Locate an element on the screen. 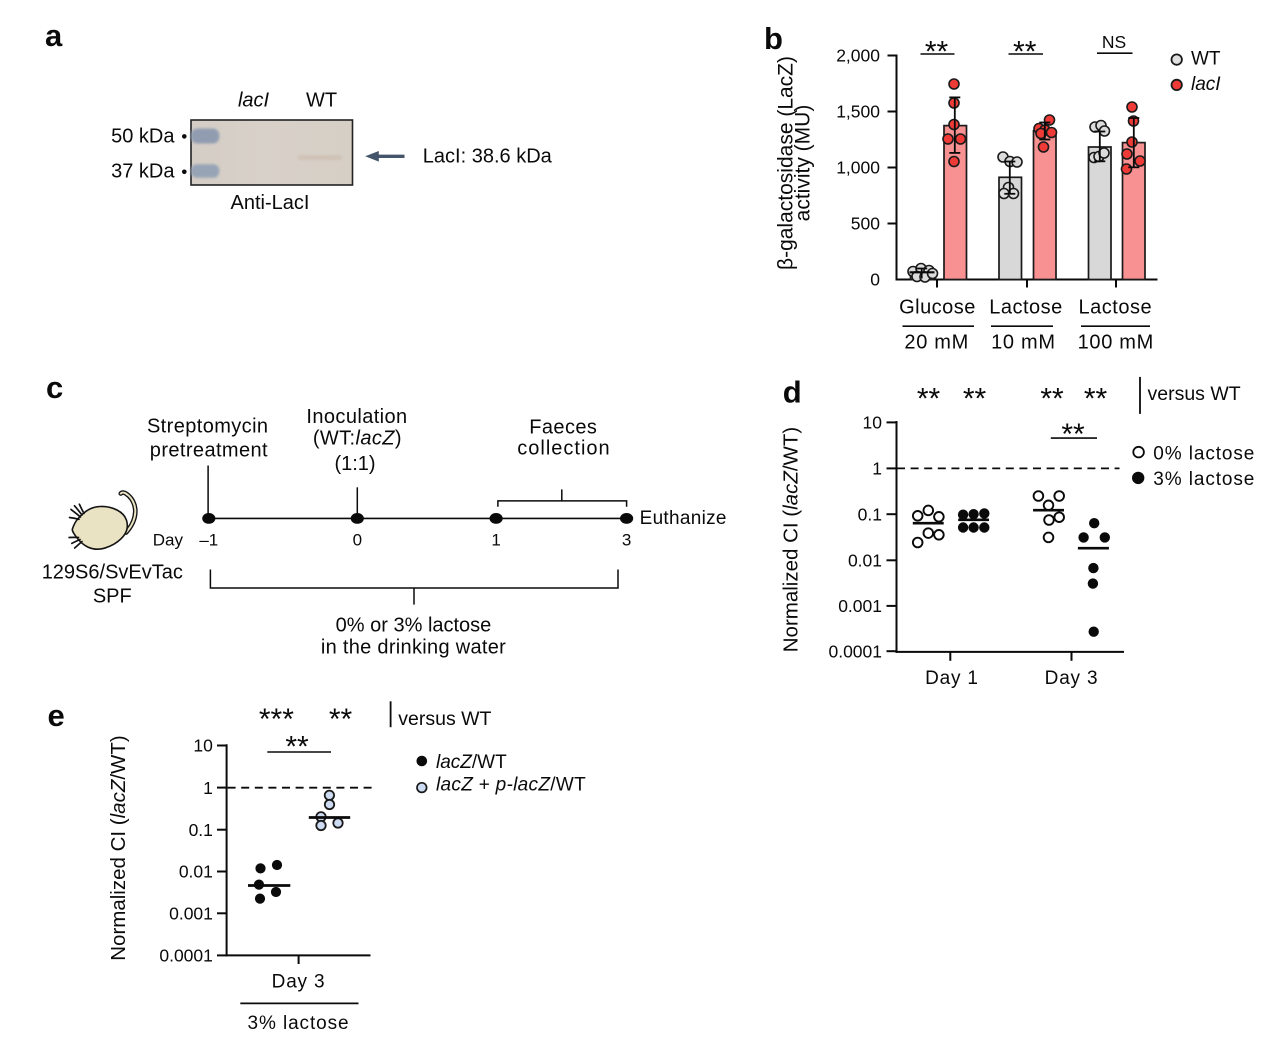 The height and width of the screenshot is (1042, 1285). svg-text: 20 mM is located at coordinates (936, 342).